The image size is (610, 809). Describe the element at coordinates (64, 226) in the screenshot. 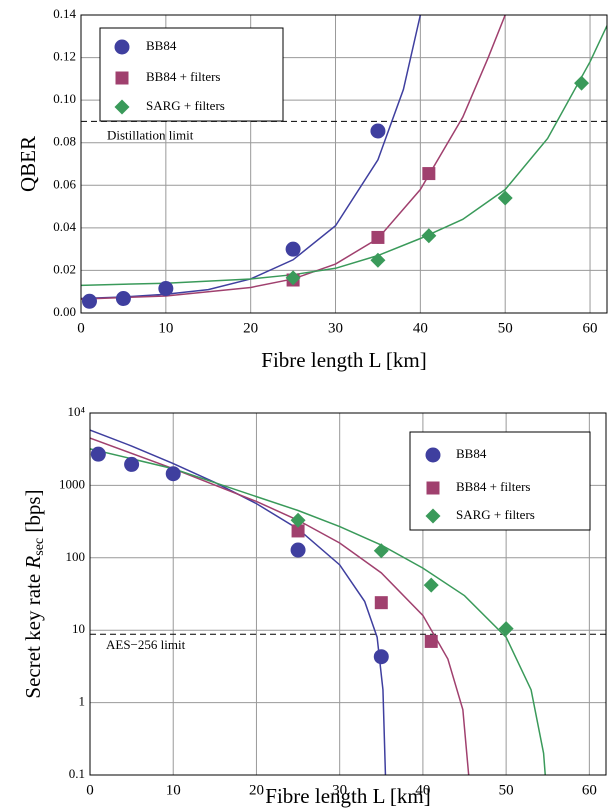

I see `y-tick-label: 0.04` at that location.